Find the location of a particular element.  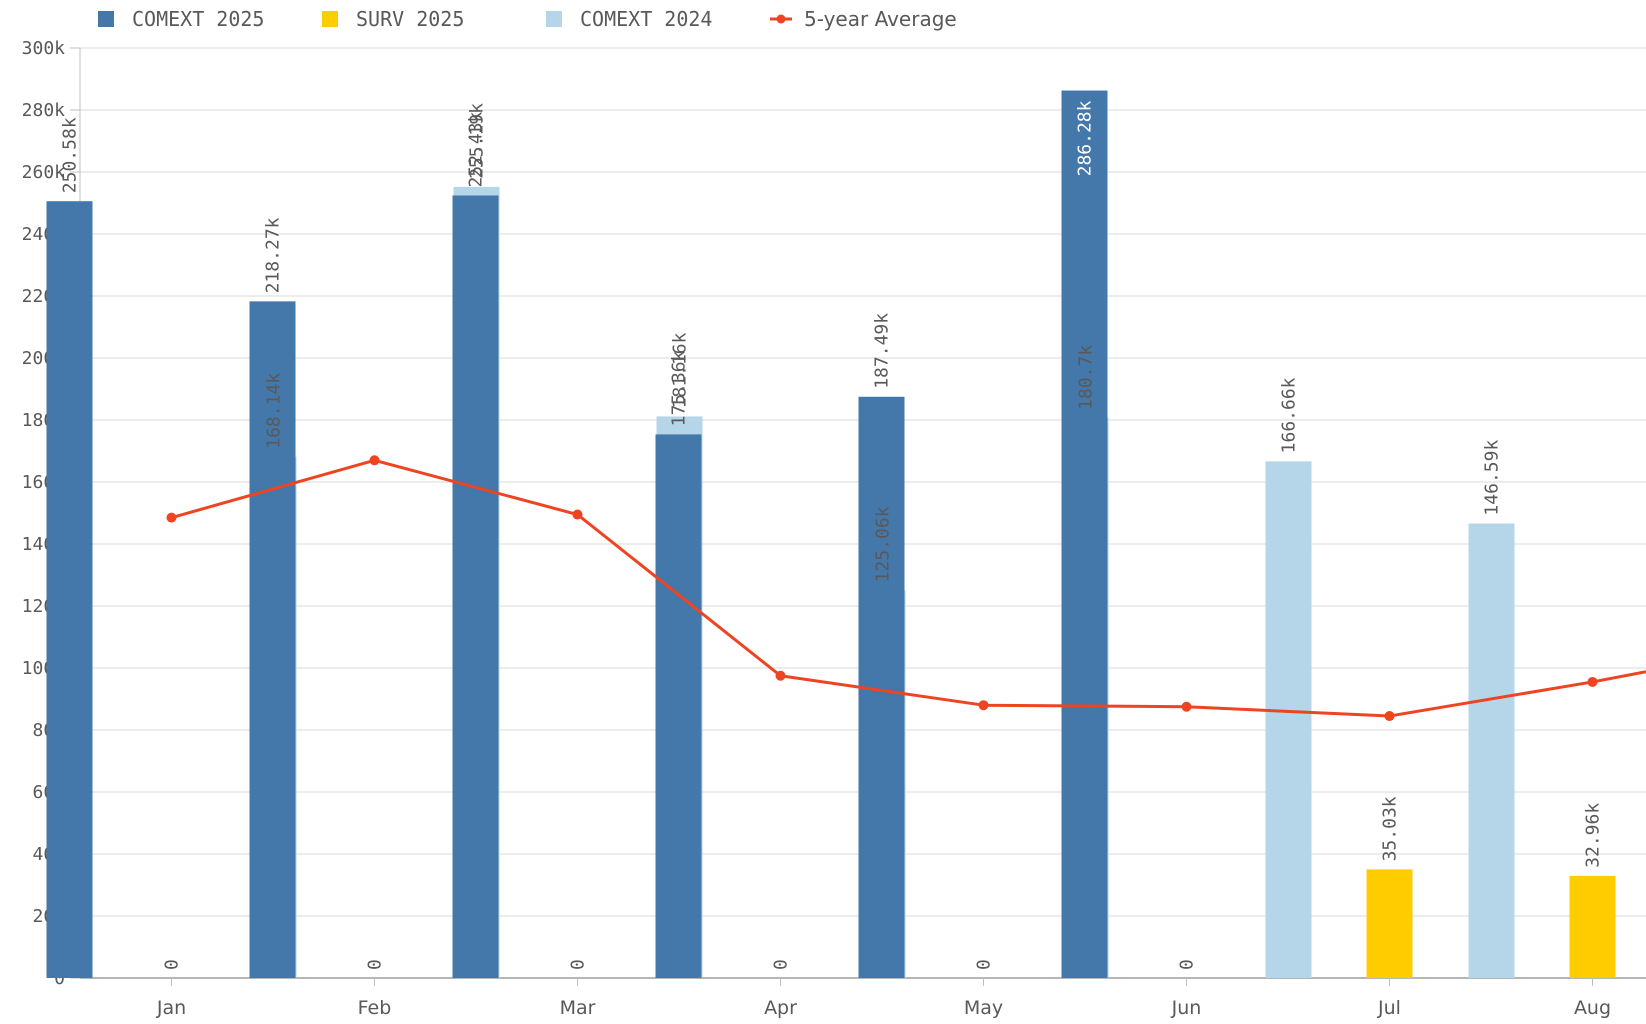

y-tick-label: 280k is located at coordinates (44, 110).